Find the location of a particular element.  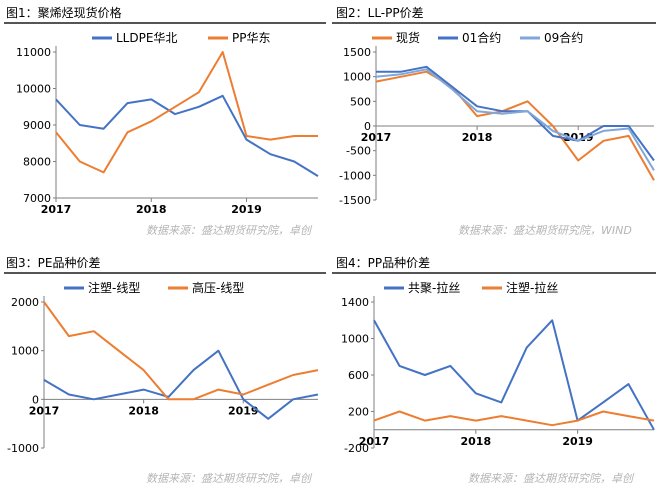

legend-label: 共聚-拉丝 is located at coordinates (434, 287).